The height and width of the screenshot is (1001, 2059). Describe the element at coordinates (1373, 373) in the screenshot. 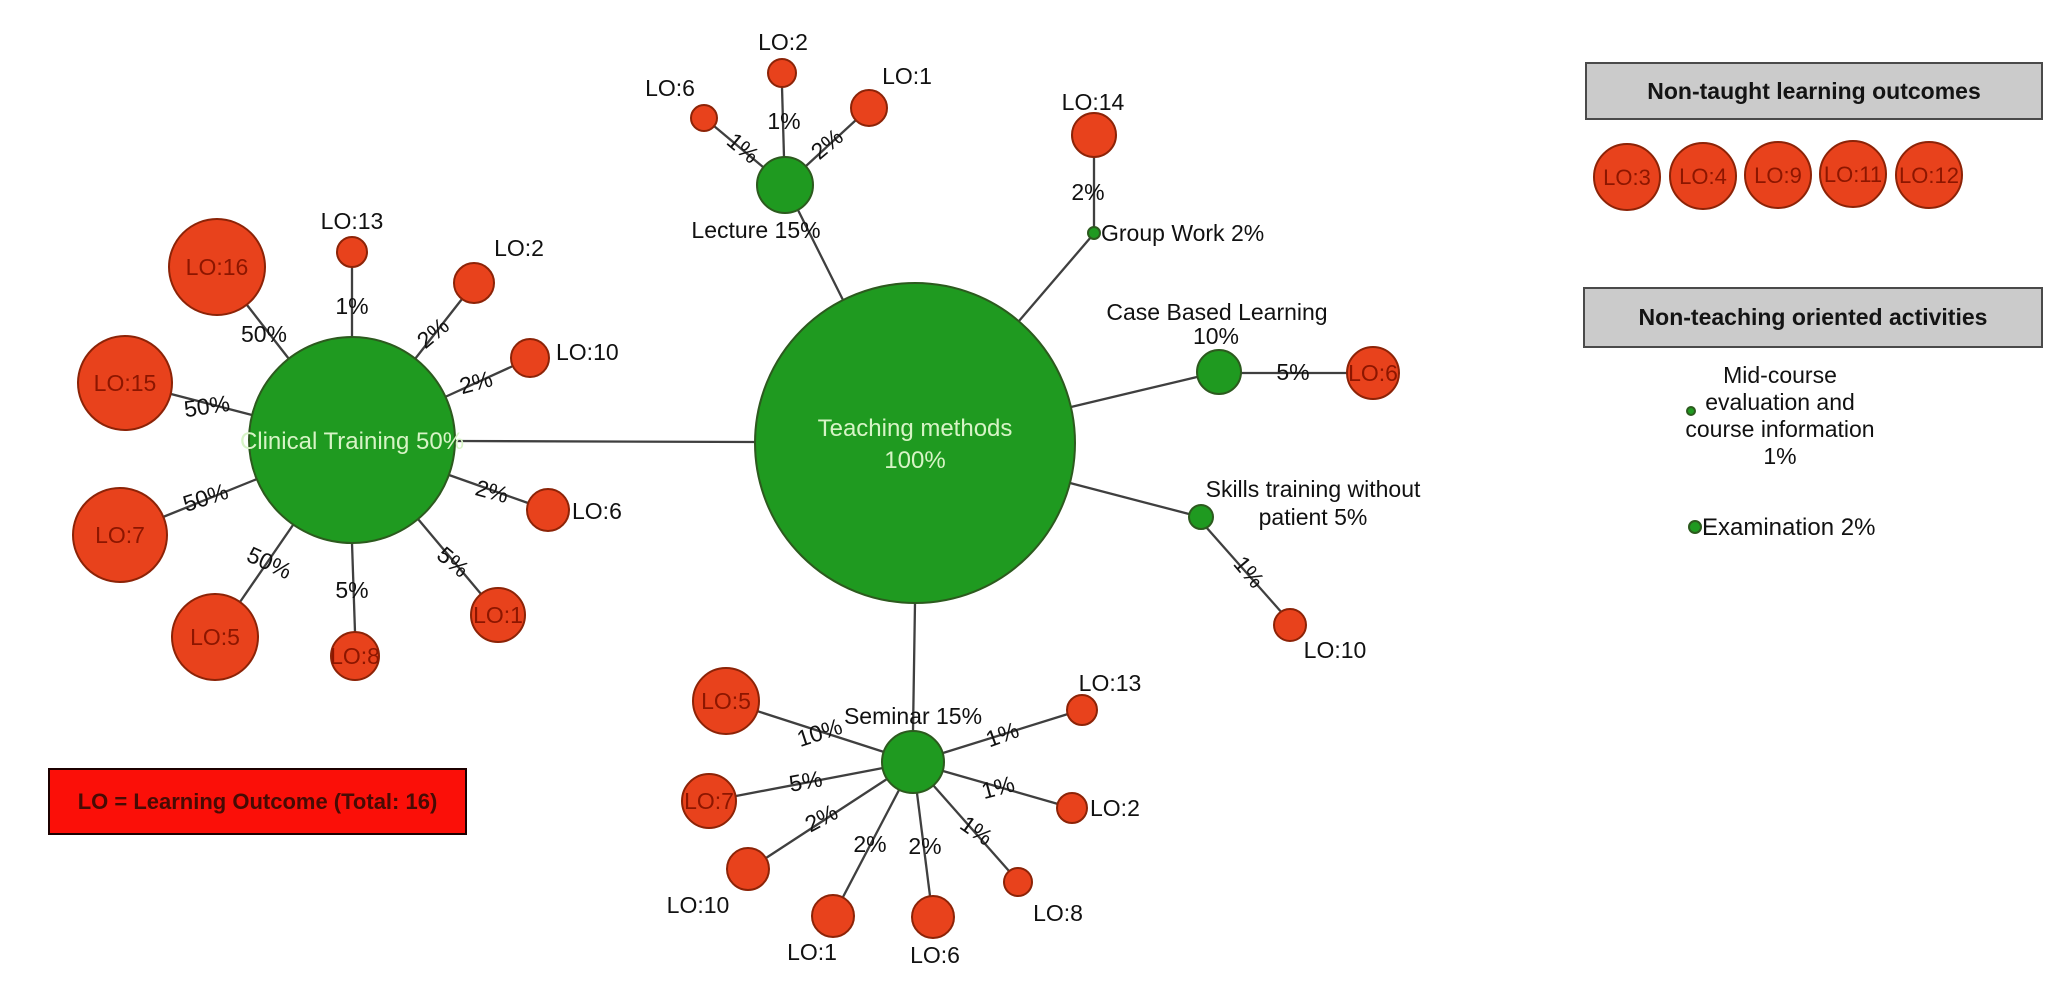

I see `node-lo6-cbl` at that location.